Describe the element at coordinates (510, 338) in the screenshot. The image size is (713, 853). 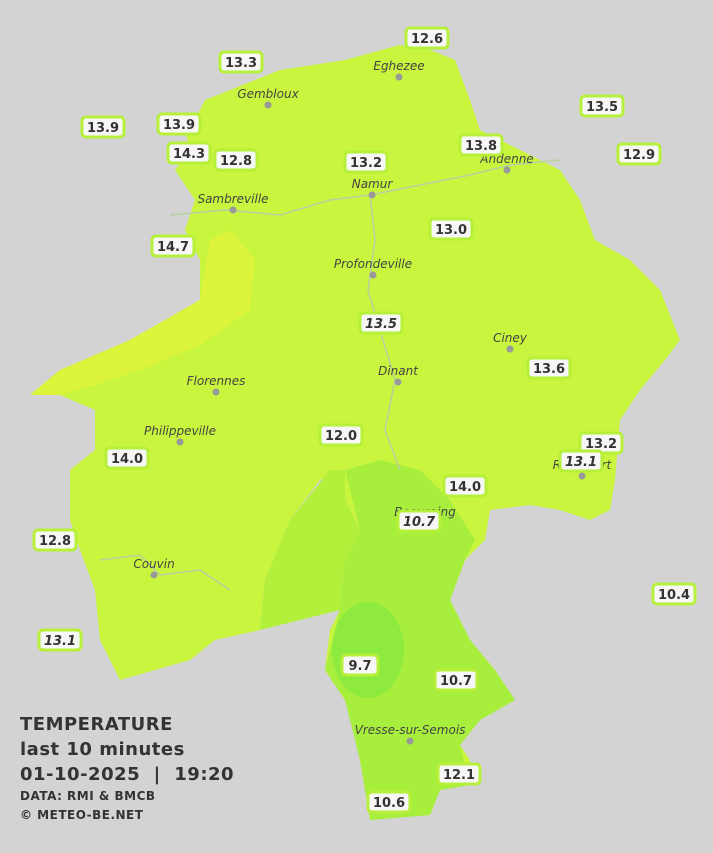
I see `town-label: Ciney` at that location.